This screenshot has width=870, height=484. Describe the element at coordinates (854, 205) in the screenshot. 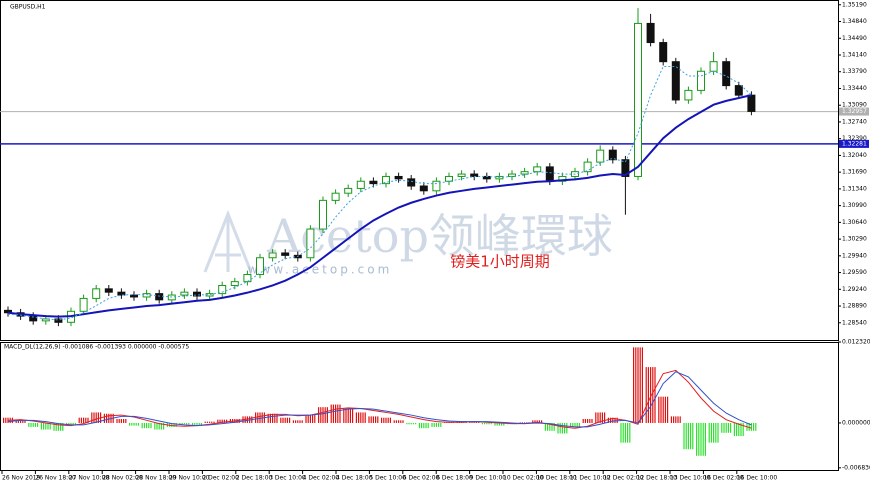

I see `y-tick-label: 1.30990` at that location.